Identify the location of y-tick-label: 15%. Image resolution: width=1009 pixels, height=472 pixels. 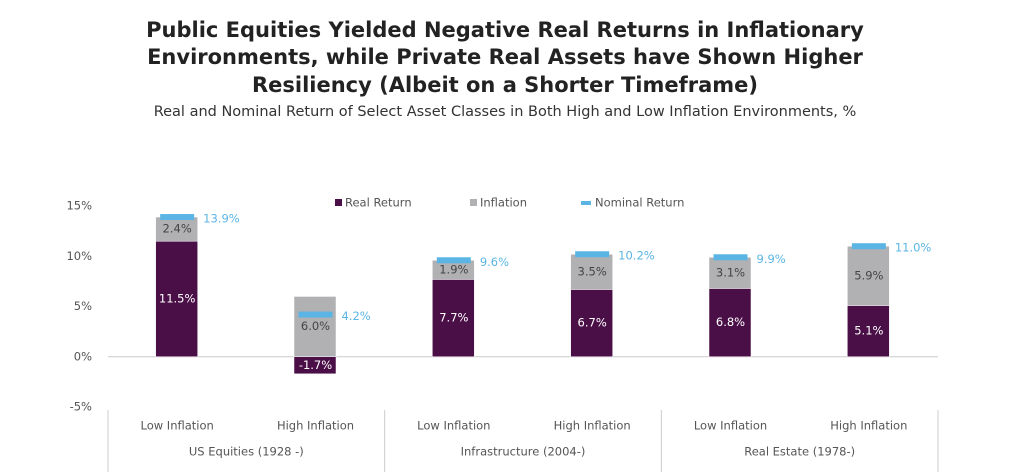
(79, 206).